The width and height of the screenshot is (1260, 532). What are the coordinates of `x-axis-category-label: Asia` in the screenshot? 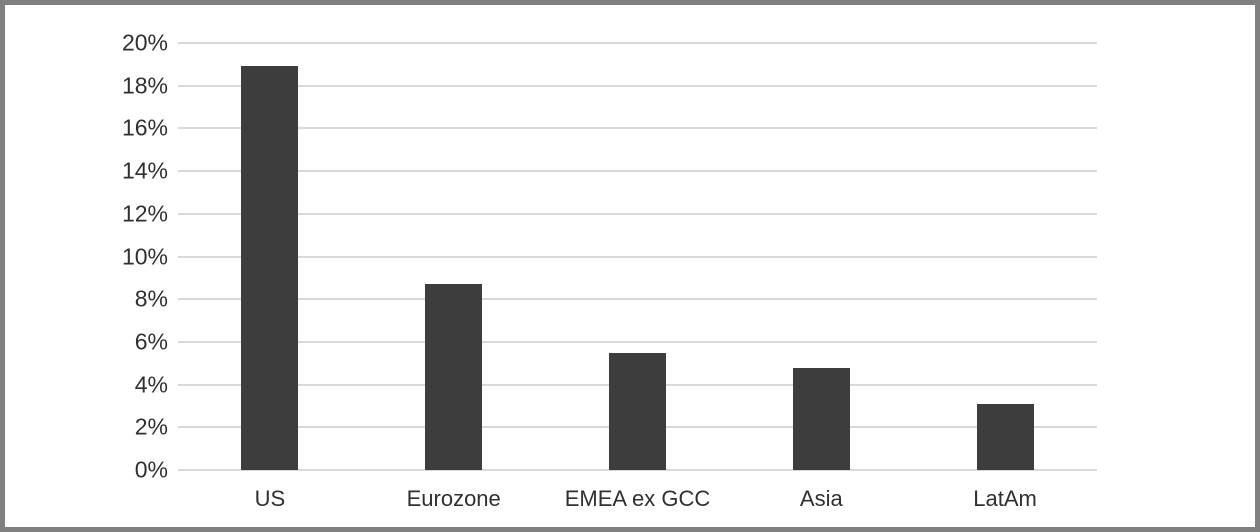 It's located at (821, 498).